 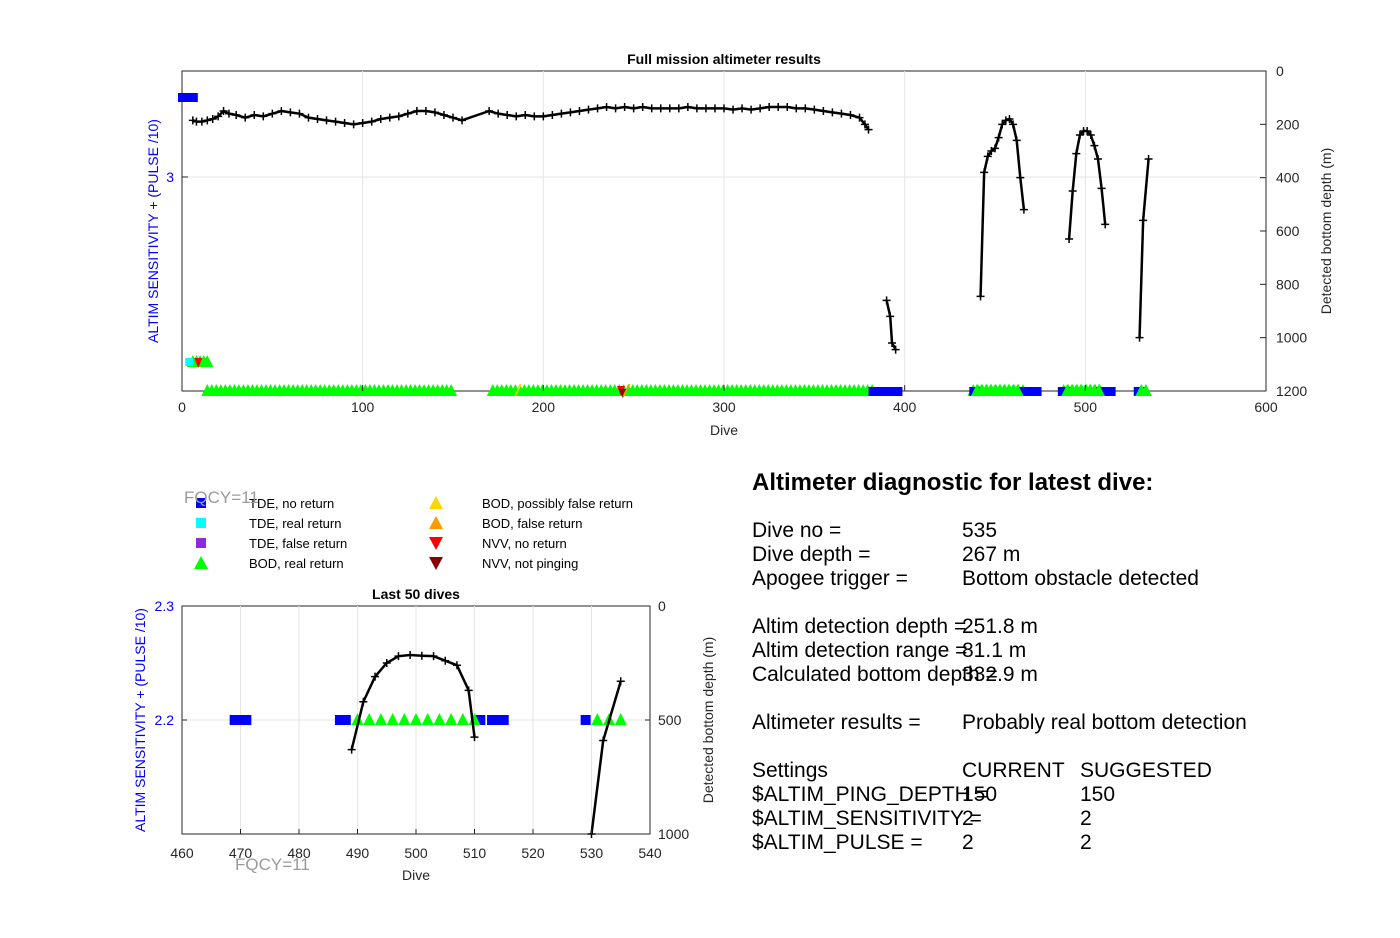 I want to click on bottom-bottom-depth-lines, so click(x=486, y=744).